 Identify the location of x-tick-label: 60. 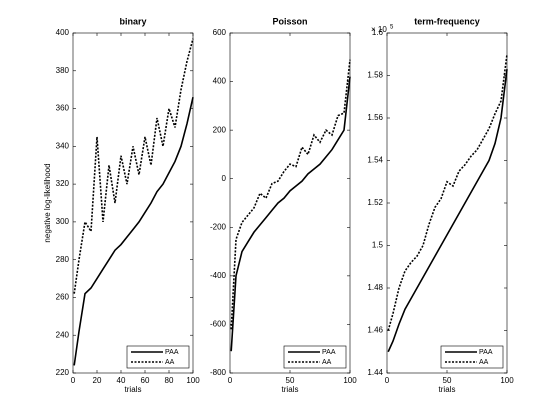
(145, 380).